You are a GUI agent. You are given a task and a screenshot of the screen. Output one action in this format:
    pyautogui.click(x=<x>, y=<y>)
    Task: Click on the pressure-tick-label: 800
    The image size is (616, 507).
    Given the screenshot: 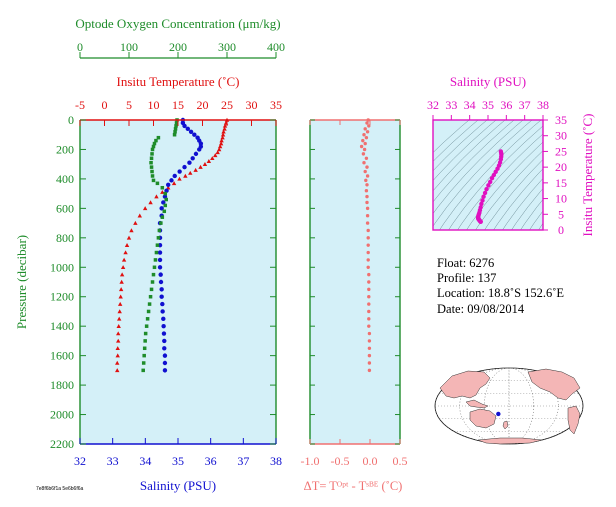 What is the action you would take?
    pyautogui.click(x=65, y=238)
    